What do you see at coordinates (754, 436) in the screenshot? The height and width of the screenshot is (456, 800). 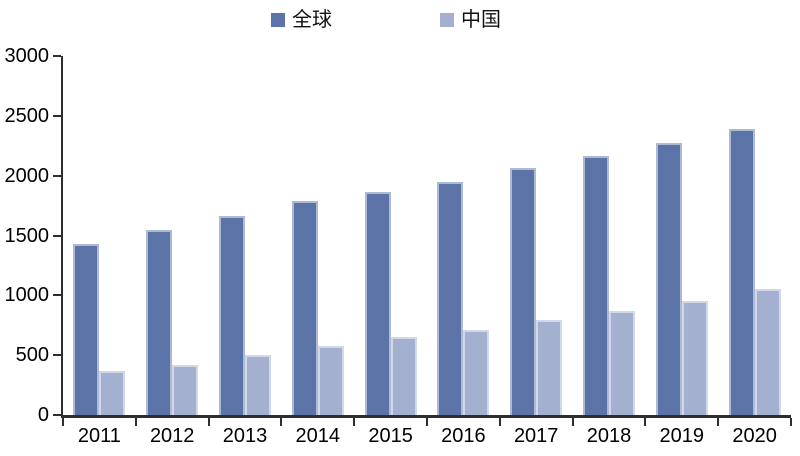 I see `x-axis-label: 2020` at bounding box center [754, 436].